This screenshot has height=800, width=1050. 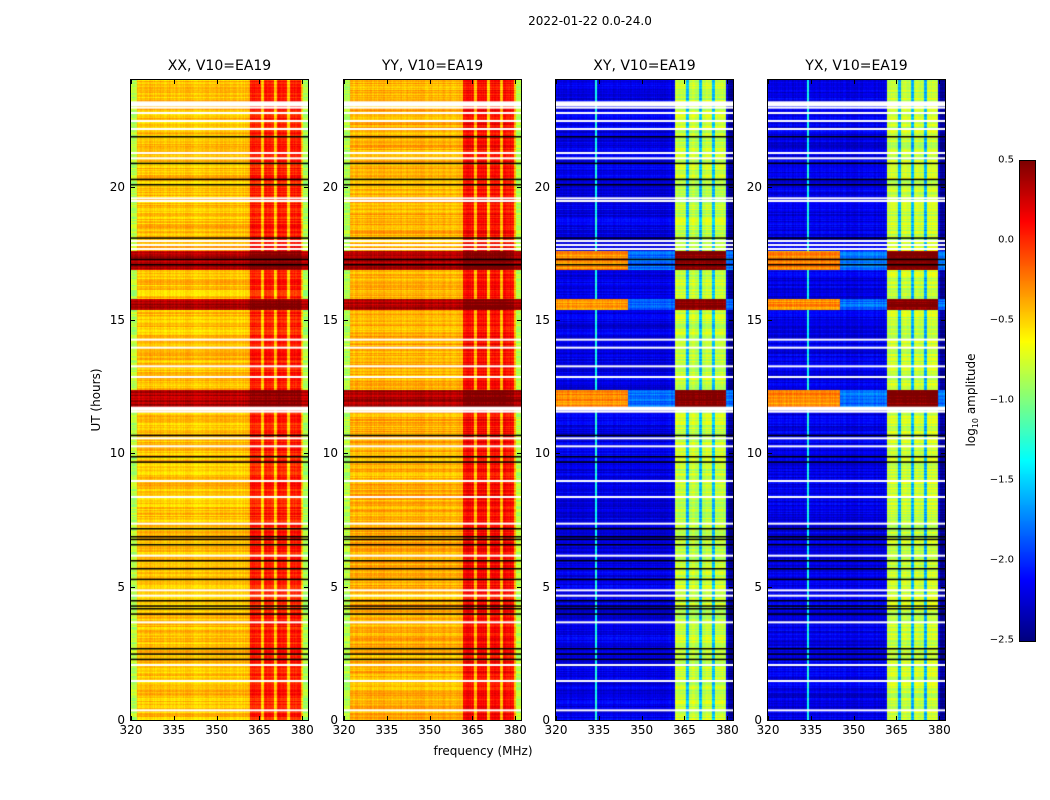 What do you see at coordinates (1001, 400) in the screenshot?
I see `colorbar-tick-label: −1.0` at bounding box center [1001, 400].